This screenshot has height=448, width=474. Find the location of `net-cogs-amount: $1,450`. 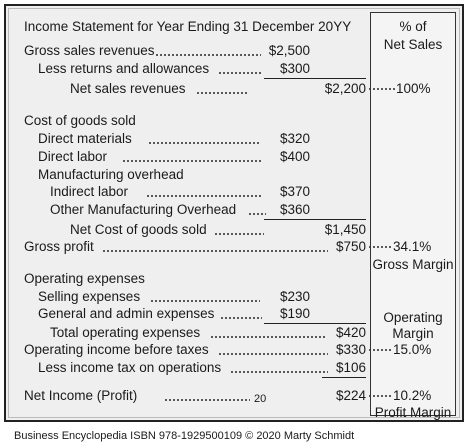

net-cogs-amount: $1,450 is located at coordinates (345, 229).